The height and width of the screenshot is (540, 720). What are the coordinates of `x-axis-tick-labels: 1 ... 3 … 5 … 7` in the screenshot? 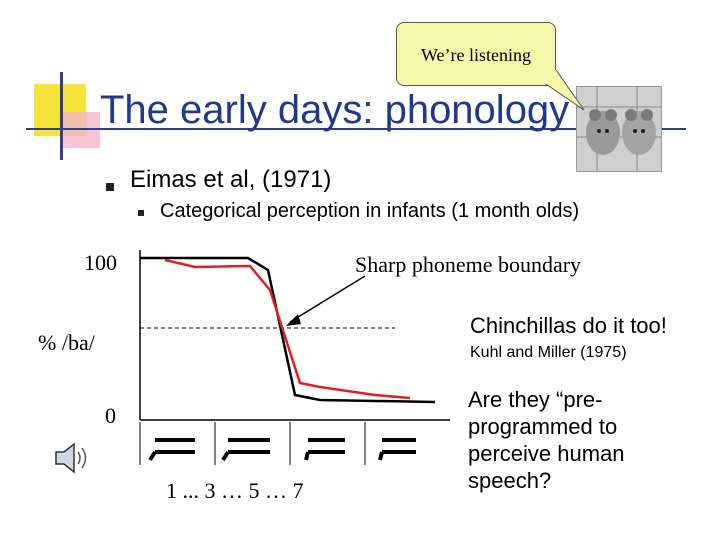 It's located at (235, 490).